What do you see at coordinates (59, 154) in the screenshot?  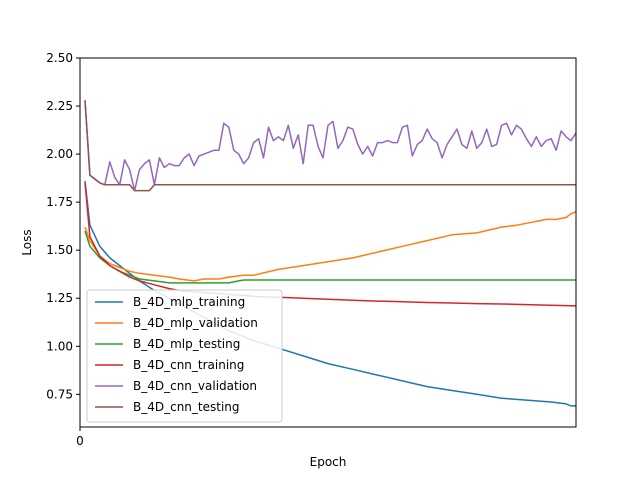 I see `y-tick-label: 2.00` at bounding box center [59, 154].